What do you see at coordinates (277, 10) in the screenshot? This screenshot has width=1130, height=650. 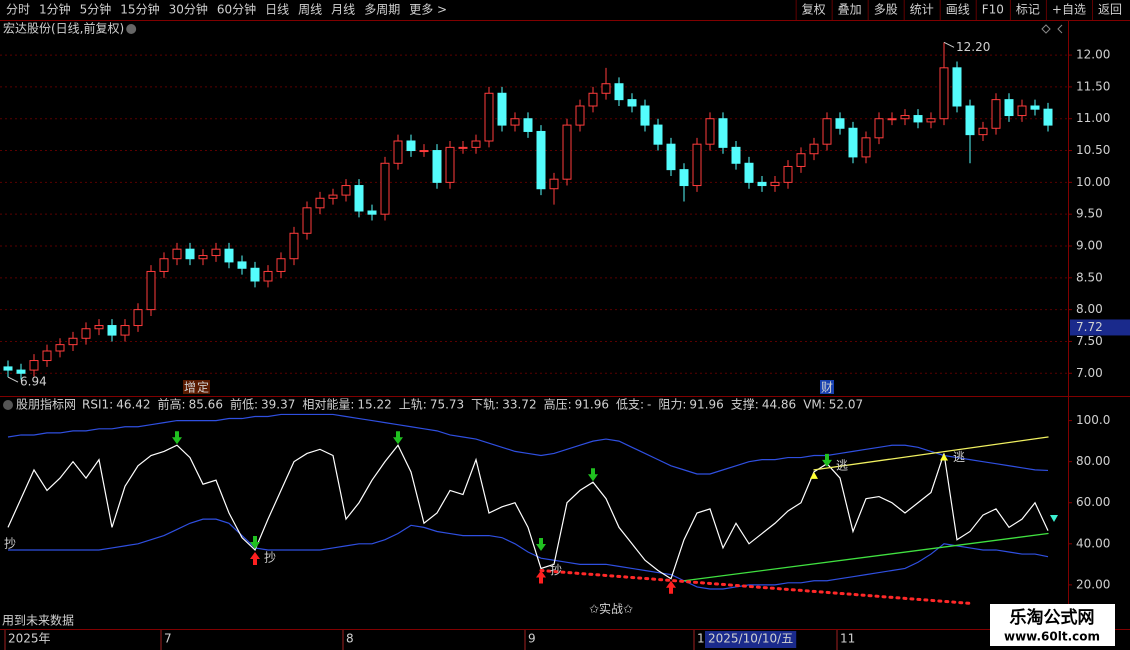 I see `toolbar-item: 日线` at bounding box center [277, 10].